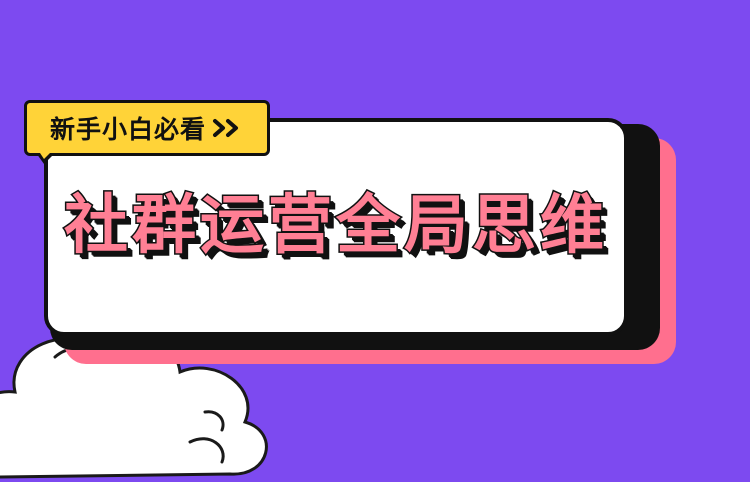  I want to click on badge: 新手小白必看, so click(147, 128).